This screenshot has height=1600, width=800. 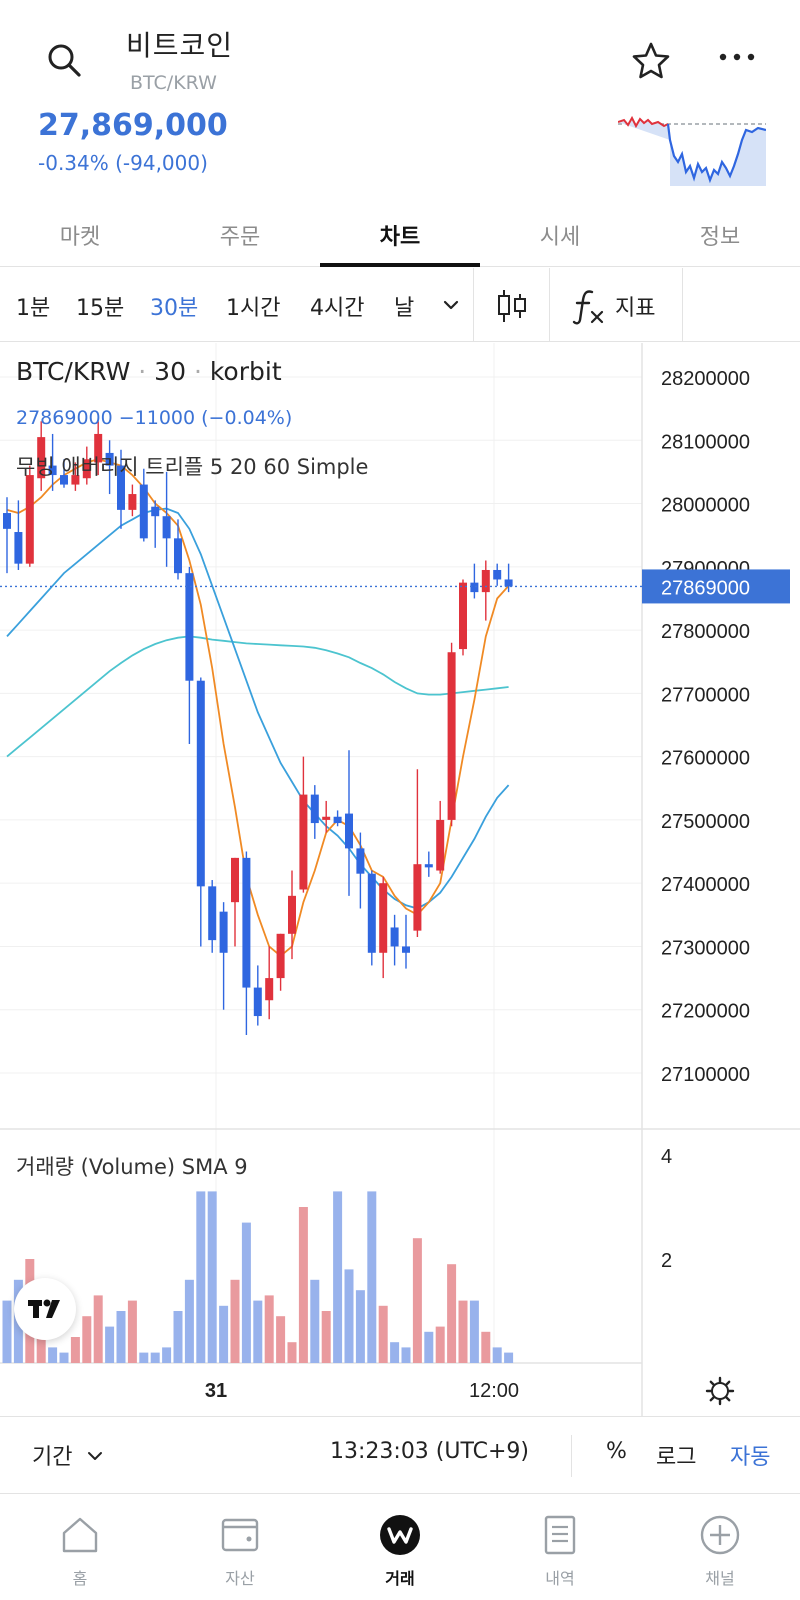 What do you see at coordinates (720, 1391) in the screenshot?
I see `chart-settings-icon` at bounding box center [720, 1391].